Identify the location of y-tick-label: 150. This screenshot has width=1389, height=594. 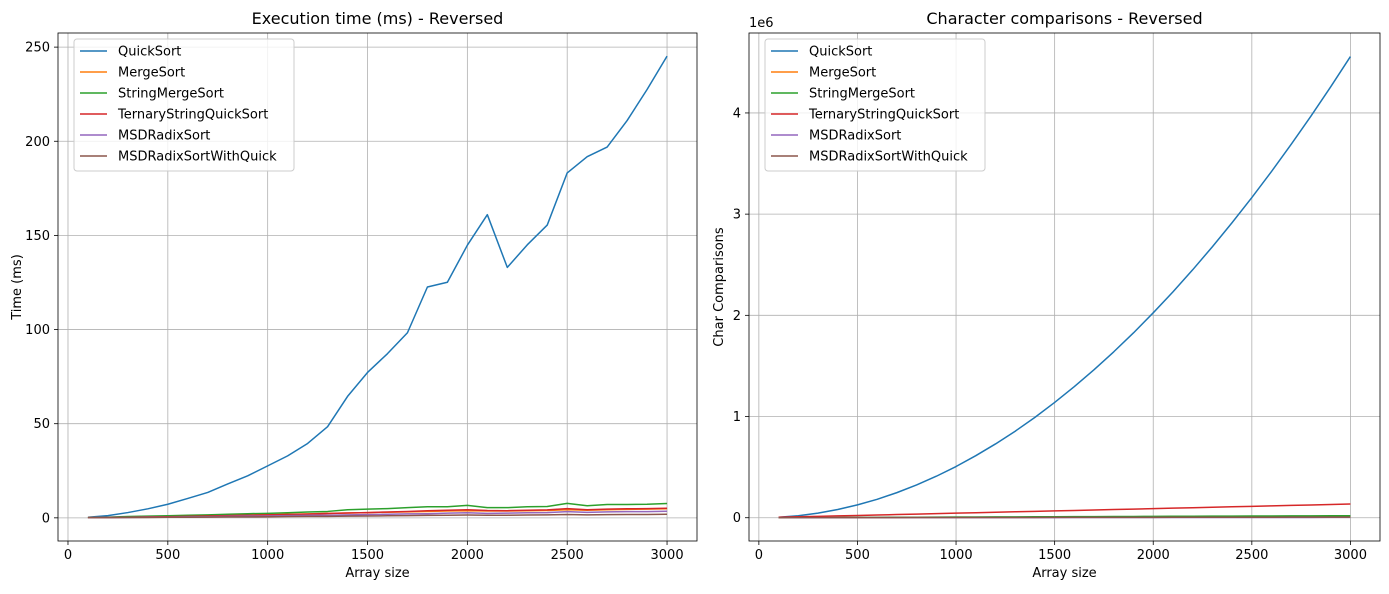
(37, 236).